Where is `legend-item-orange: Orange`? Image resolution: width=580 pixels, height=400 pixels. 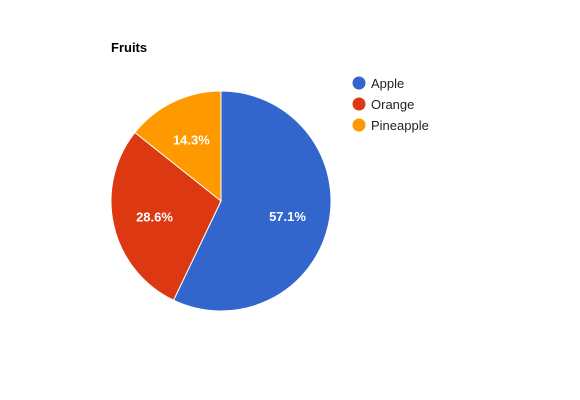 legend-item-orange: Orange is located at coordinates (384, 104).